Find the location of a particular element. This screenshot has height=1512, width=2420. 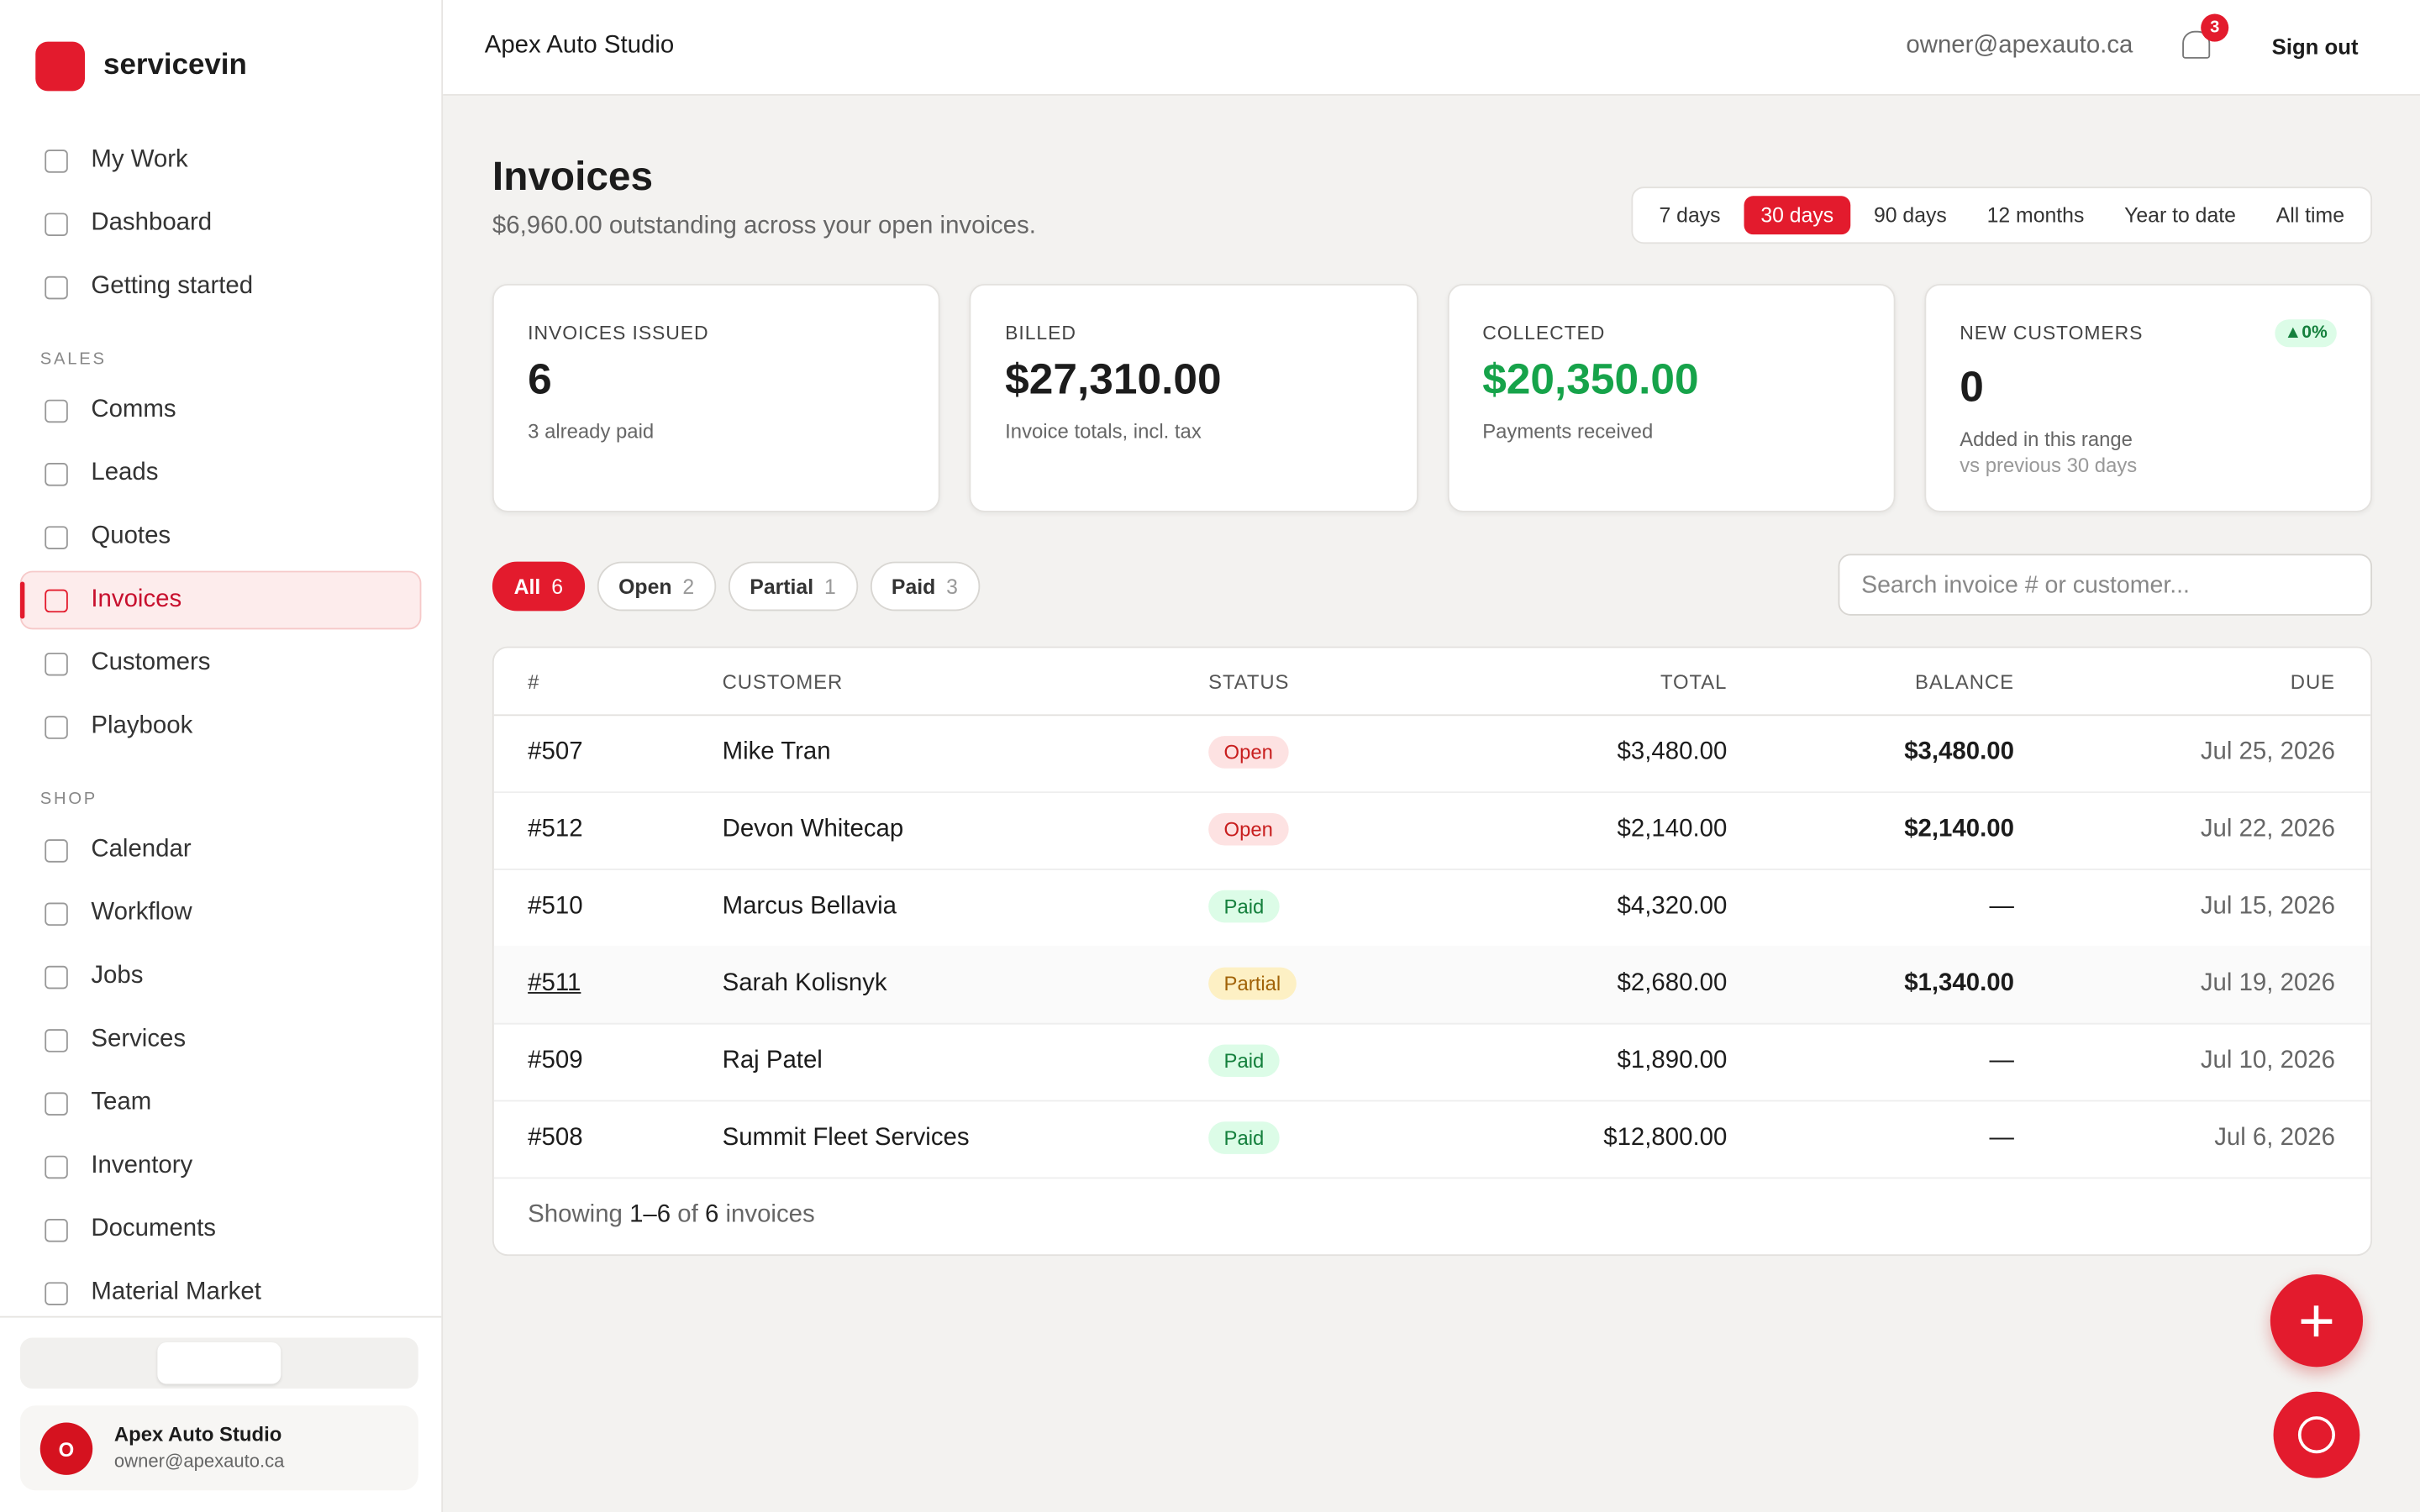

help-button is located at coordinates (2316, 1434).